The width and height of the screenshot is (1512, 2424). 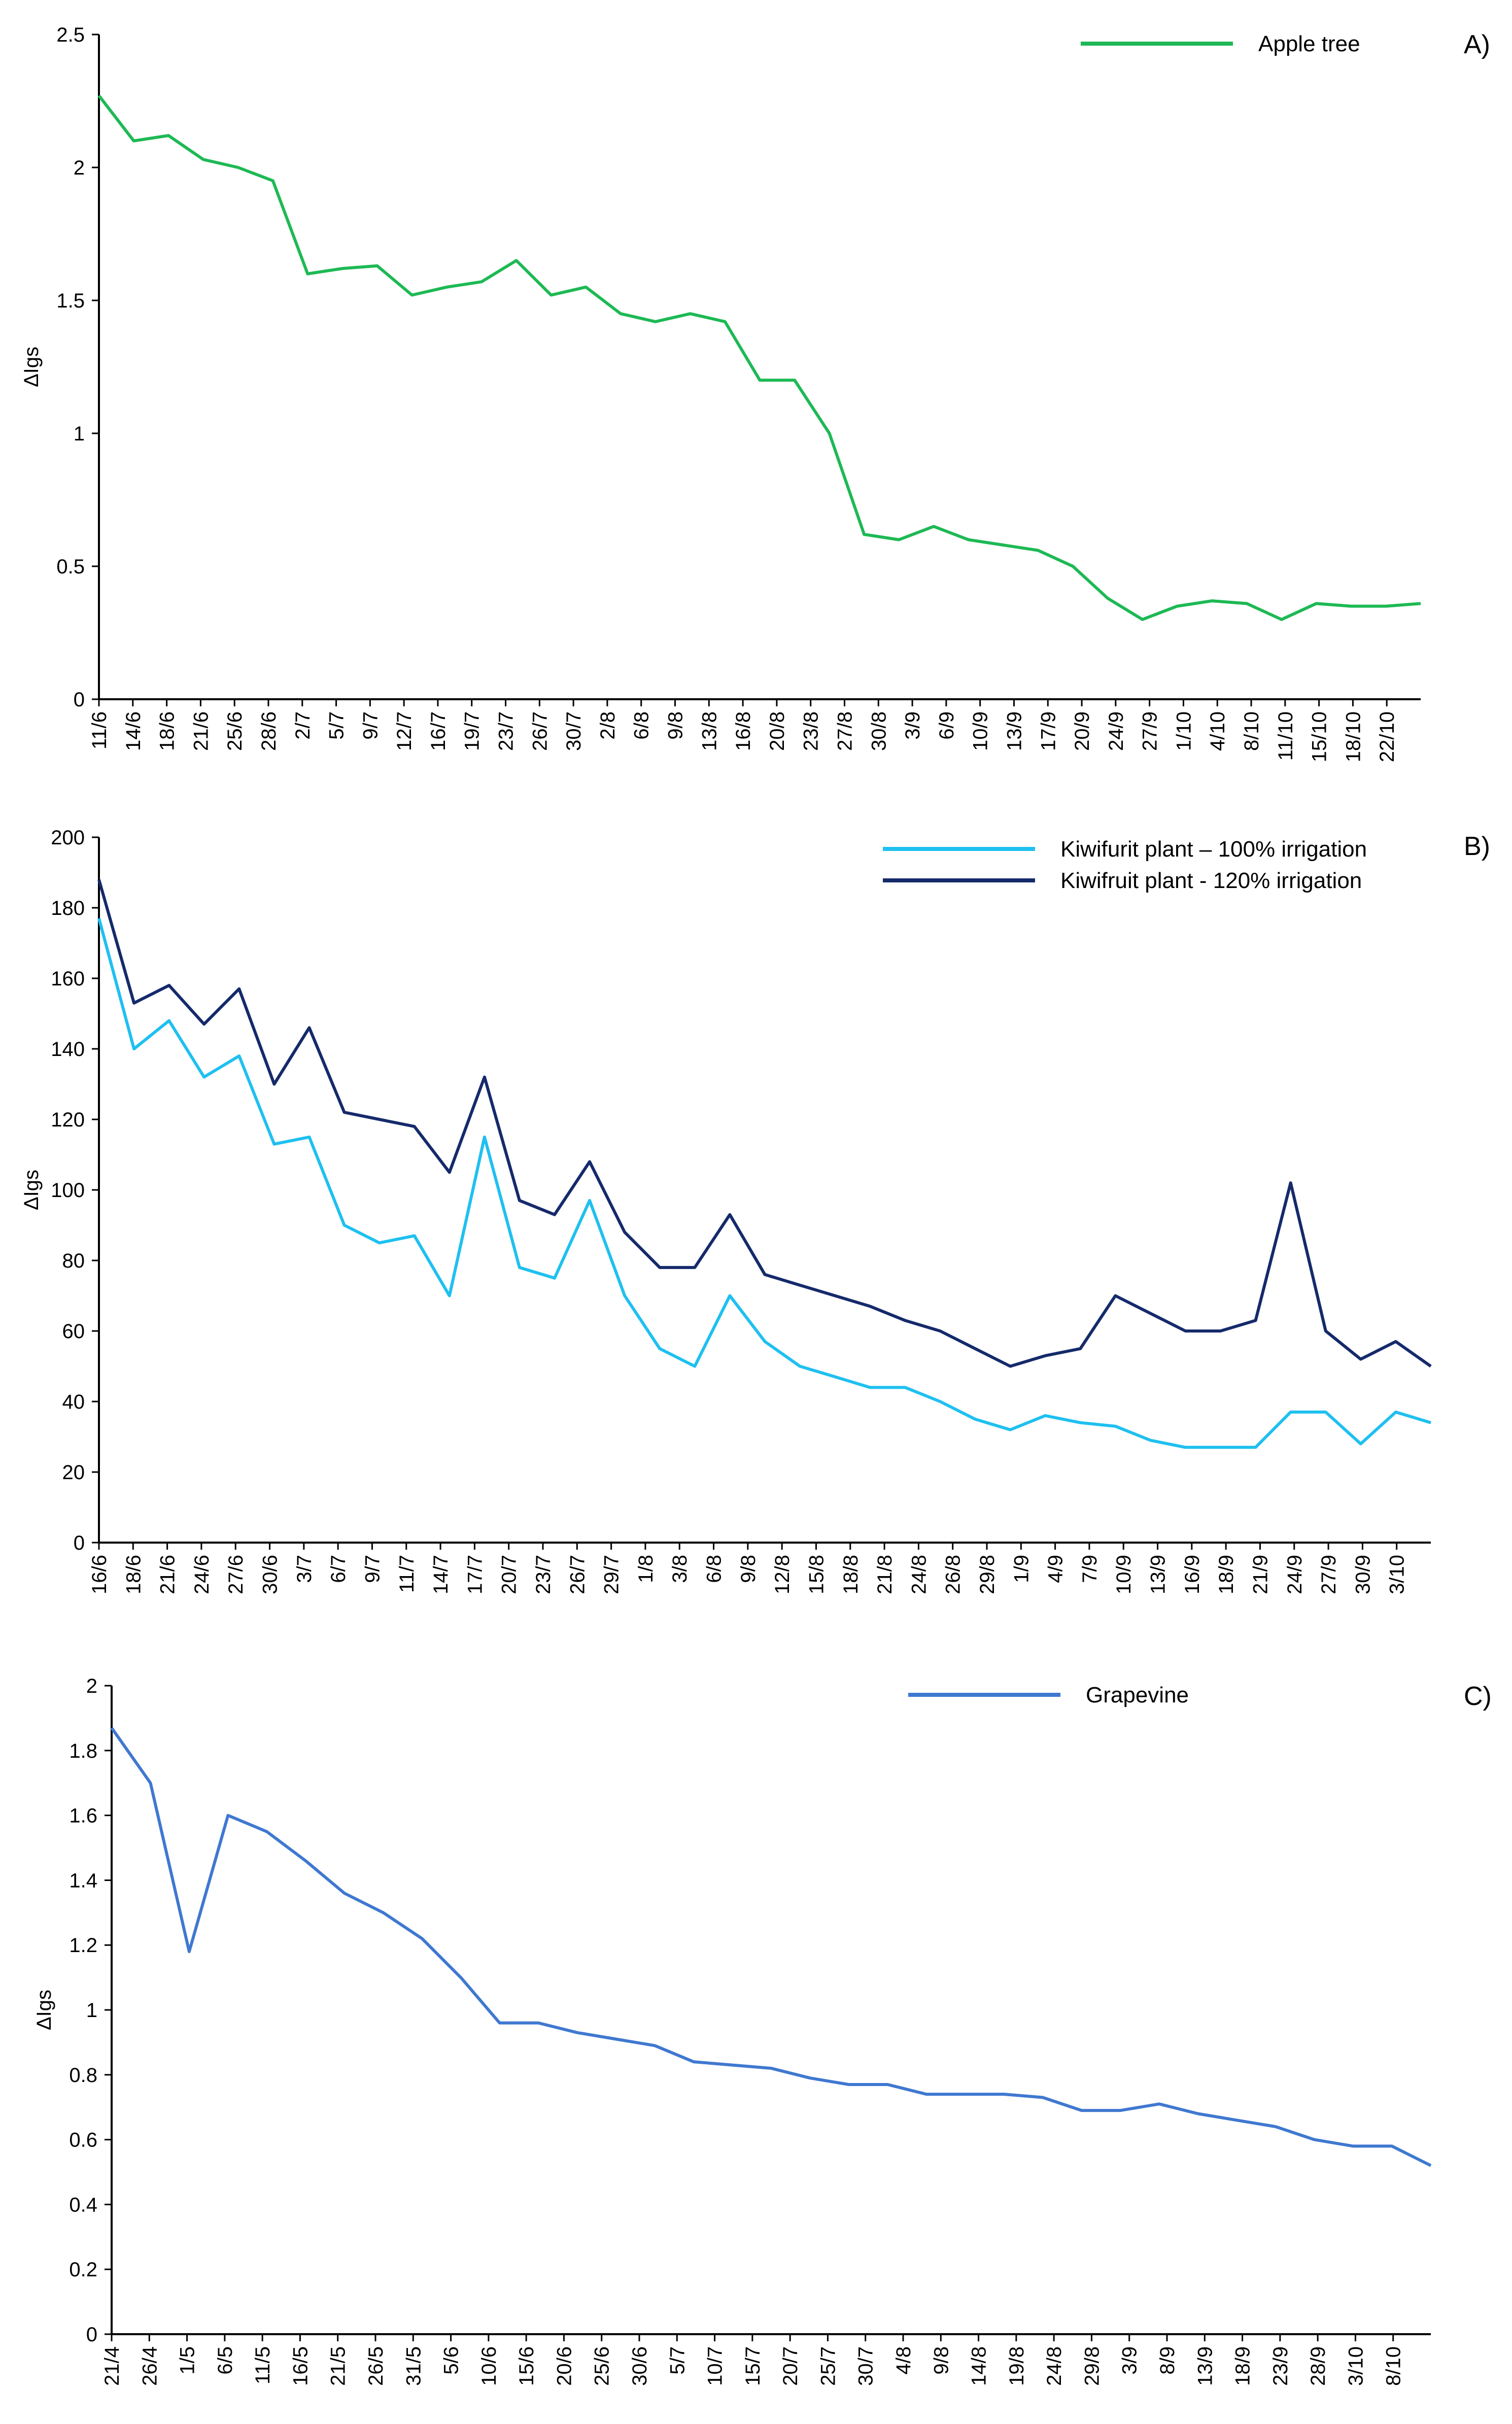 I want to click on x-tick-label: 6/9, so click(x=947, y=725).